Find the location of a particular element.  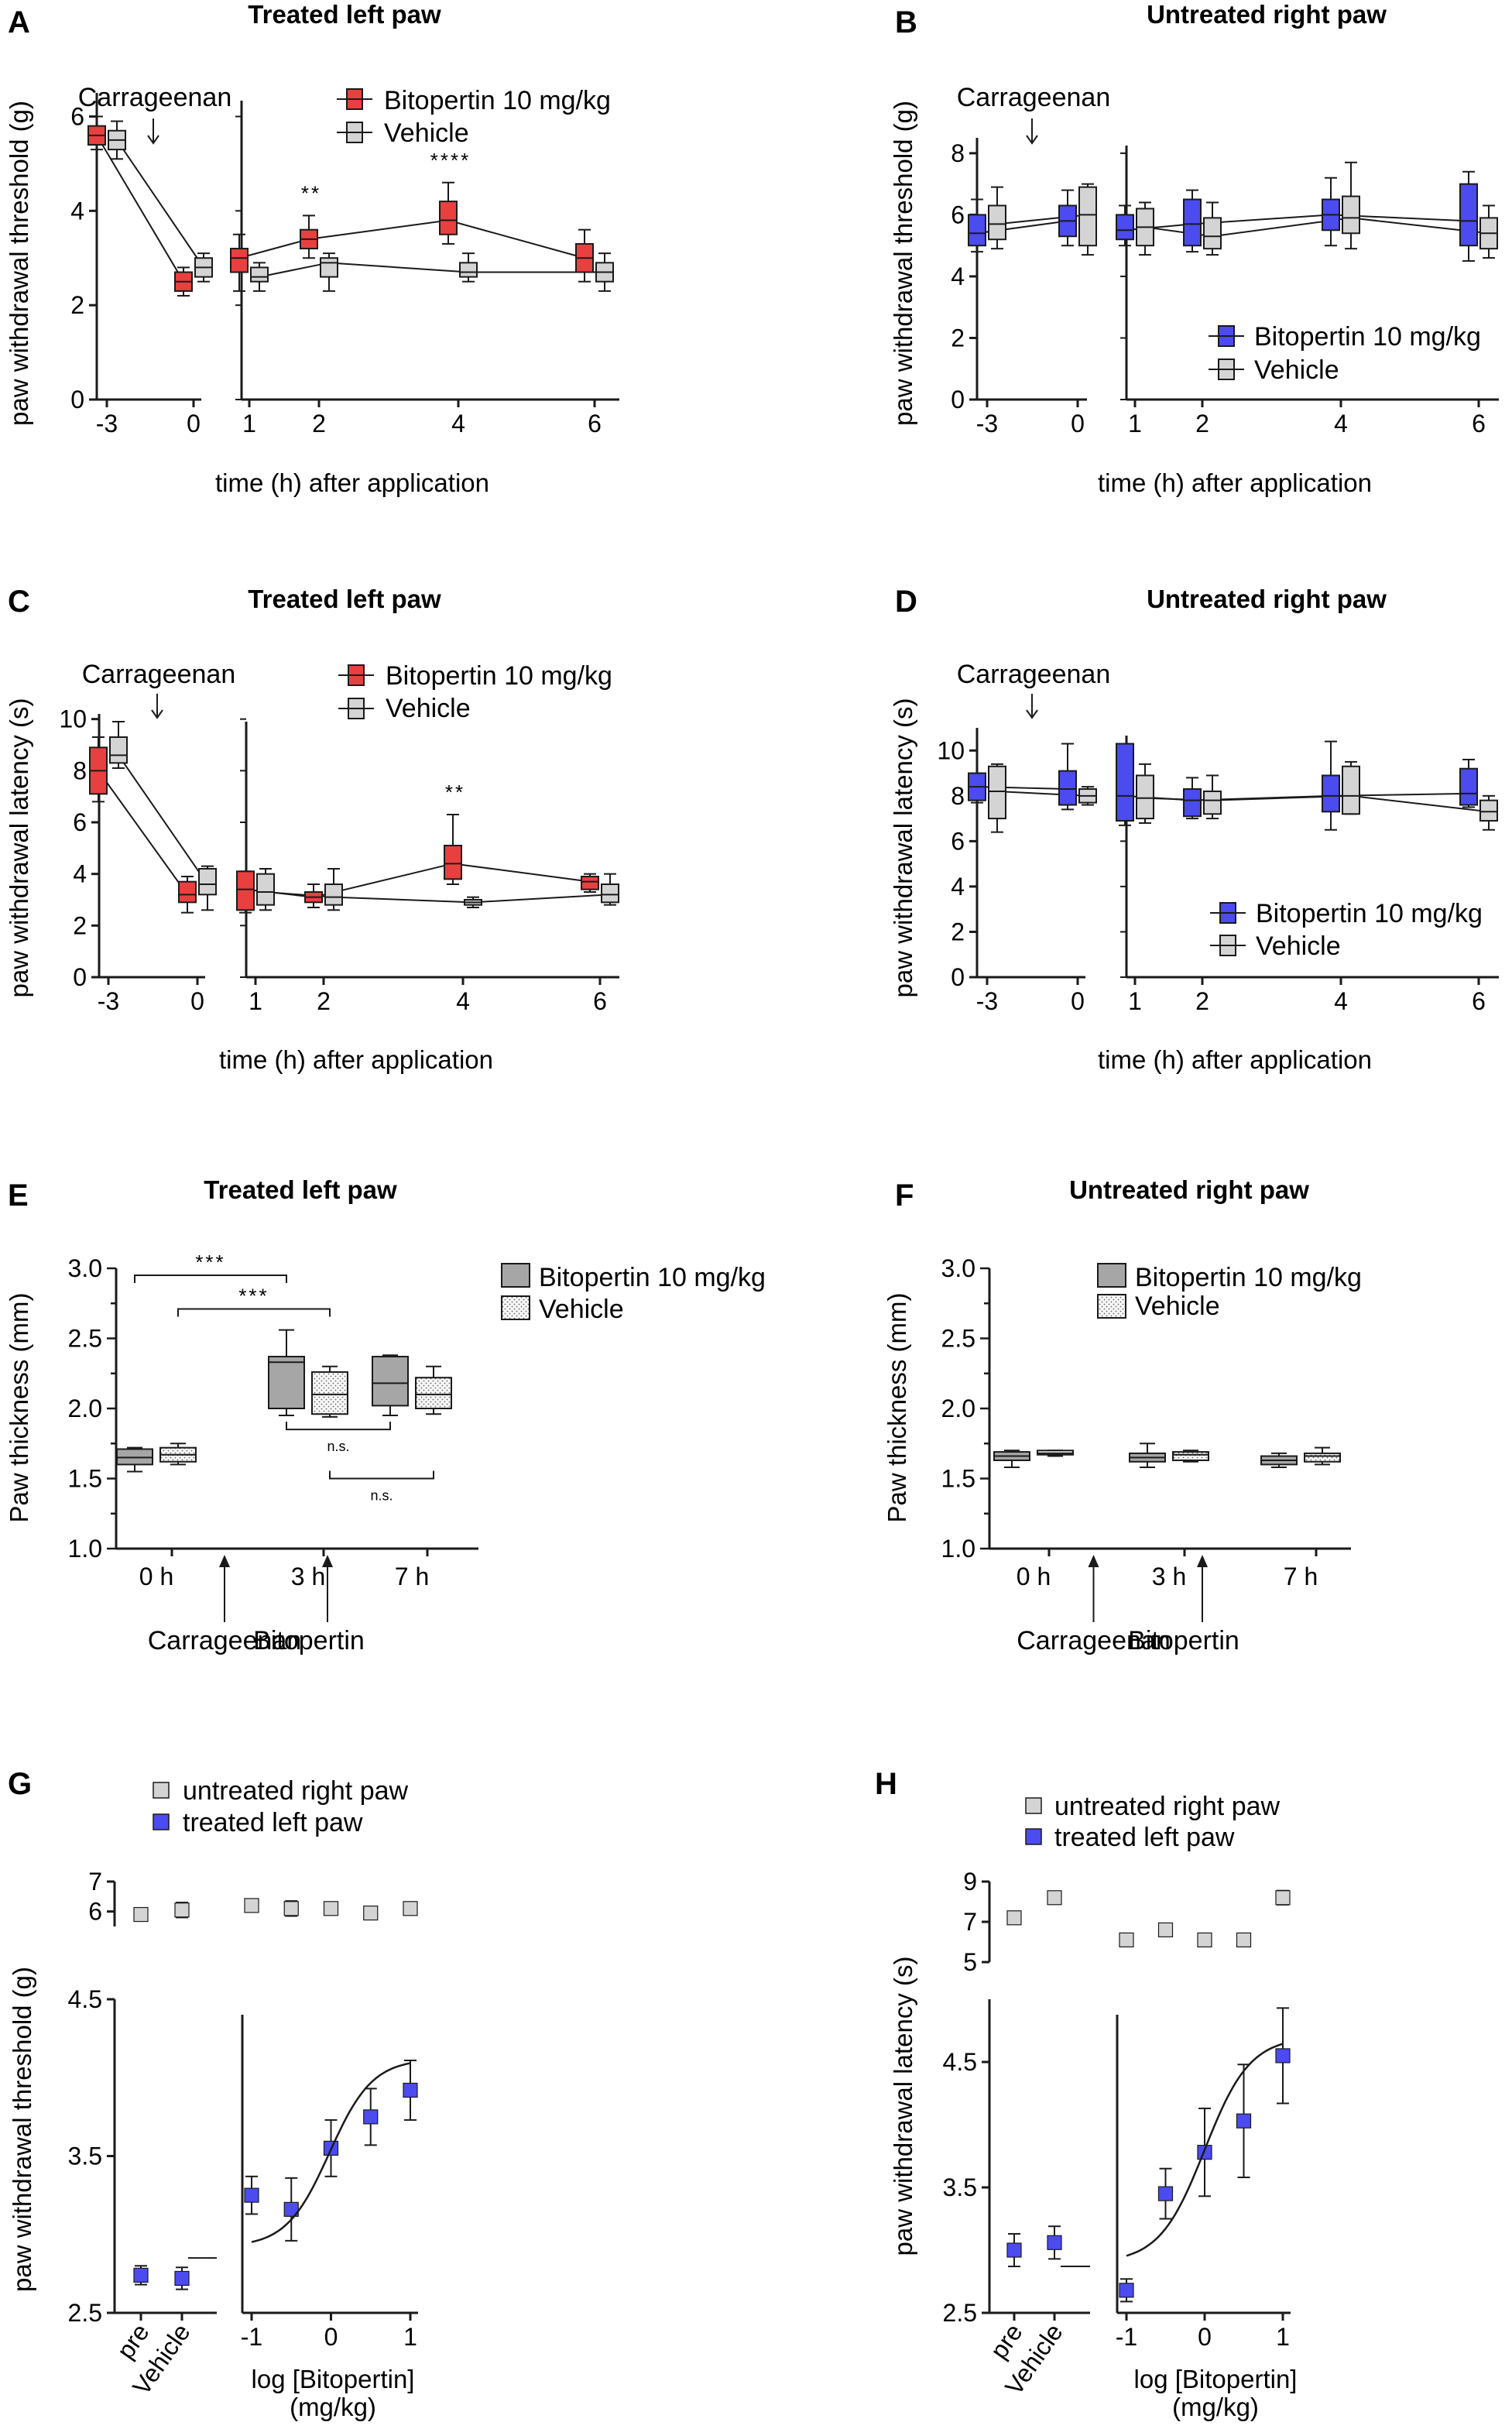

carrageenan-label-a: Carrageenan is located at coordinates (154, 97).